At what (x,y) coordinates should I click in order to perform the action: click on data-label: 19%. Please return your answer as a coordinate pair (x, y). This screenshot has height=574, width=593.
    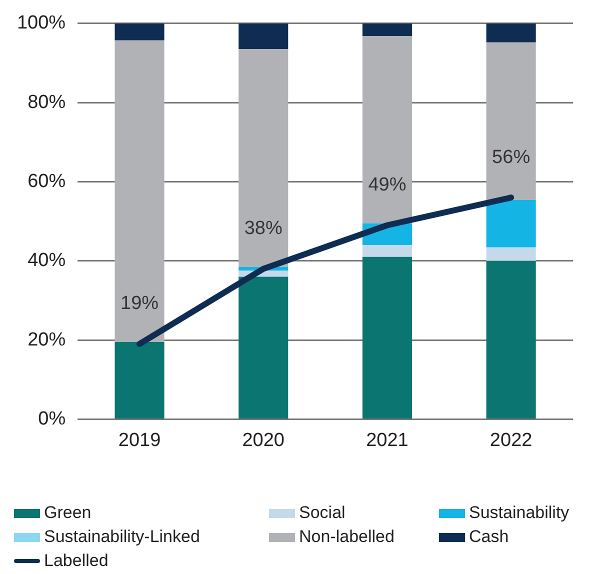
    Looking at the image, I should click on (139, 303).